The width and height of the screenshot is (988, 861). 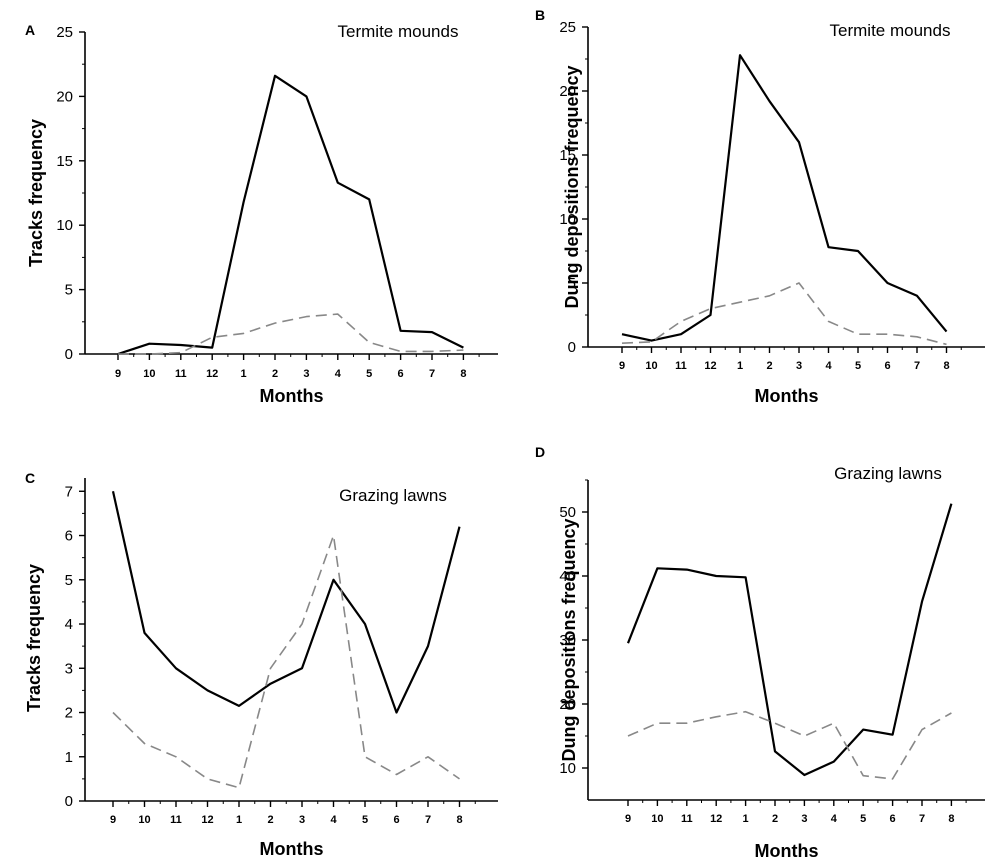 What do you see at coordinates (567, 155) in the screenshot?
I see `y-tick-label-b: 15` at bounding box center [567, 155].